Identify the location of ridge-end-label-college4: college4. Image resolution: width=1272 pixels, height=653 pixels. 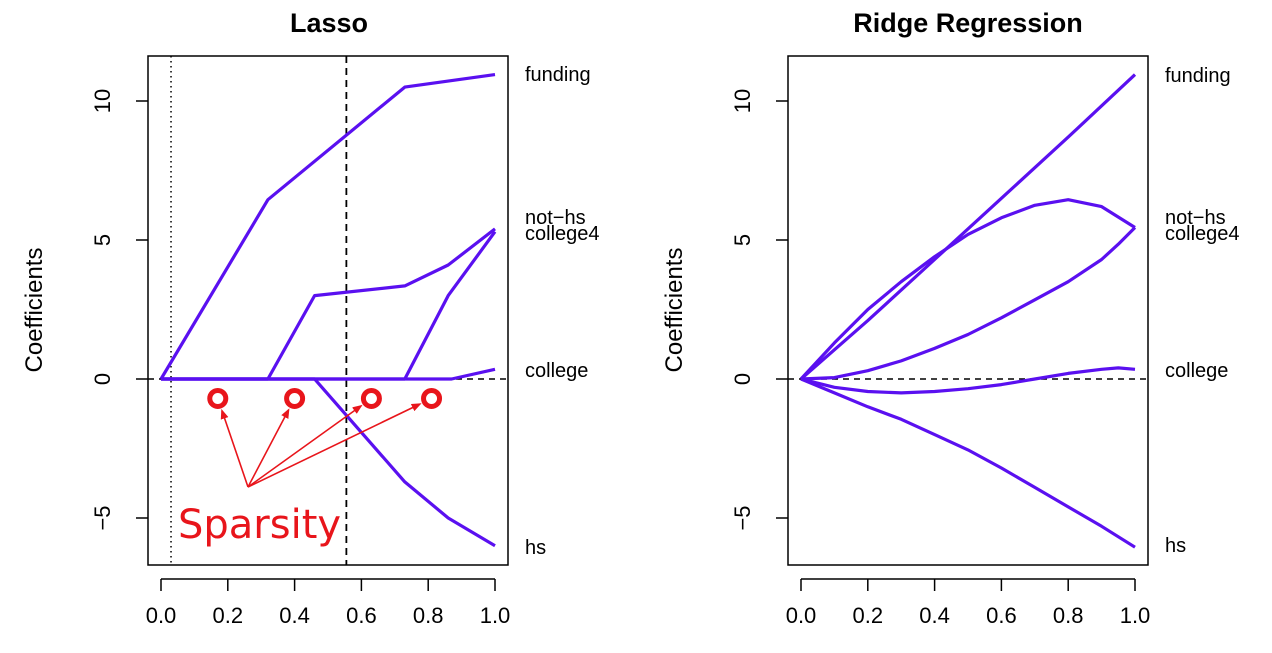
(1202, 234).